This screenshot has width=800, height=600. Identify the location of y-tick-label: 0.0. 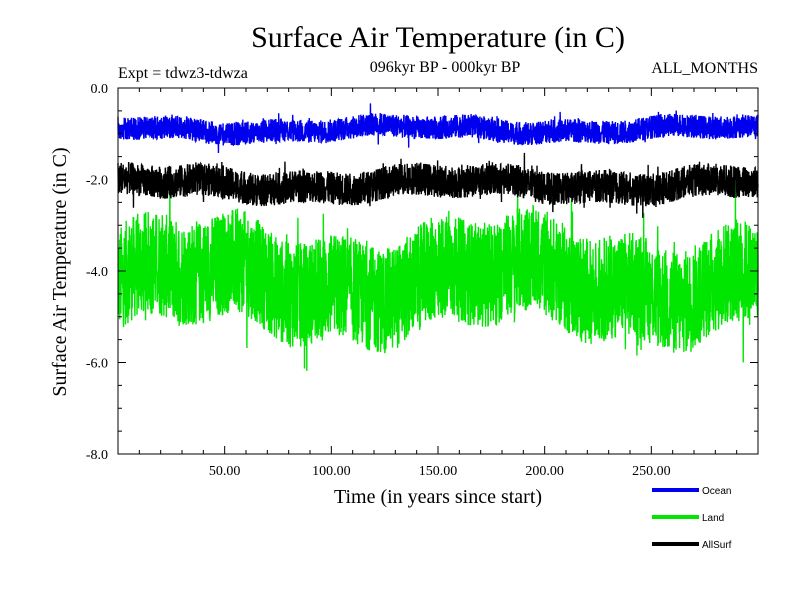
(100, 89).